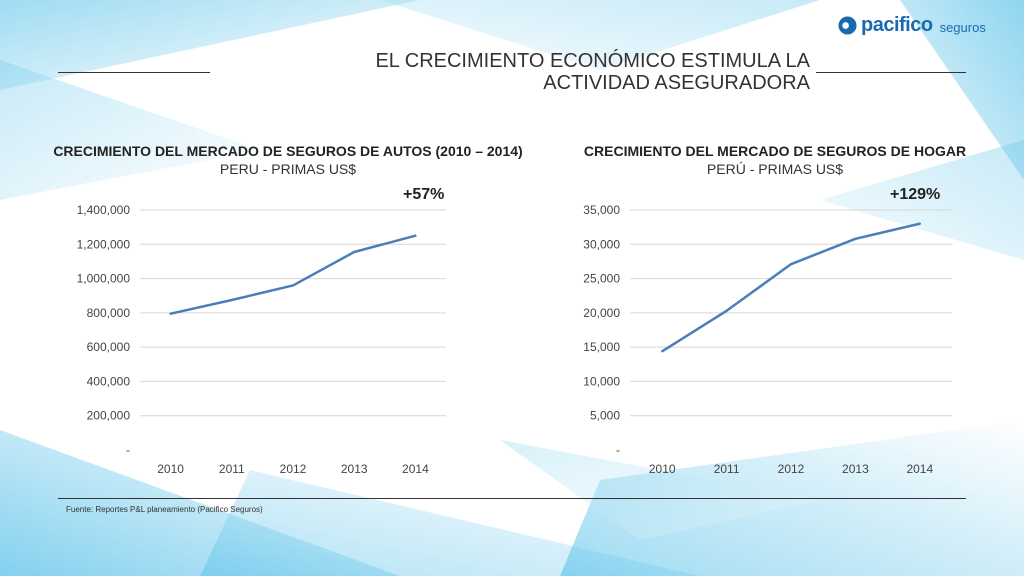 This screenshot has width=1024, height=576. Describe the element at coordinates (109, 381) in the screenshot. I see `autos-y-tick-label: 400,000` at that location.